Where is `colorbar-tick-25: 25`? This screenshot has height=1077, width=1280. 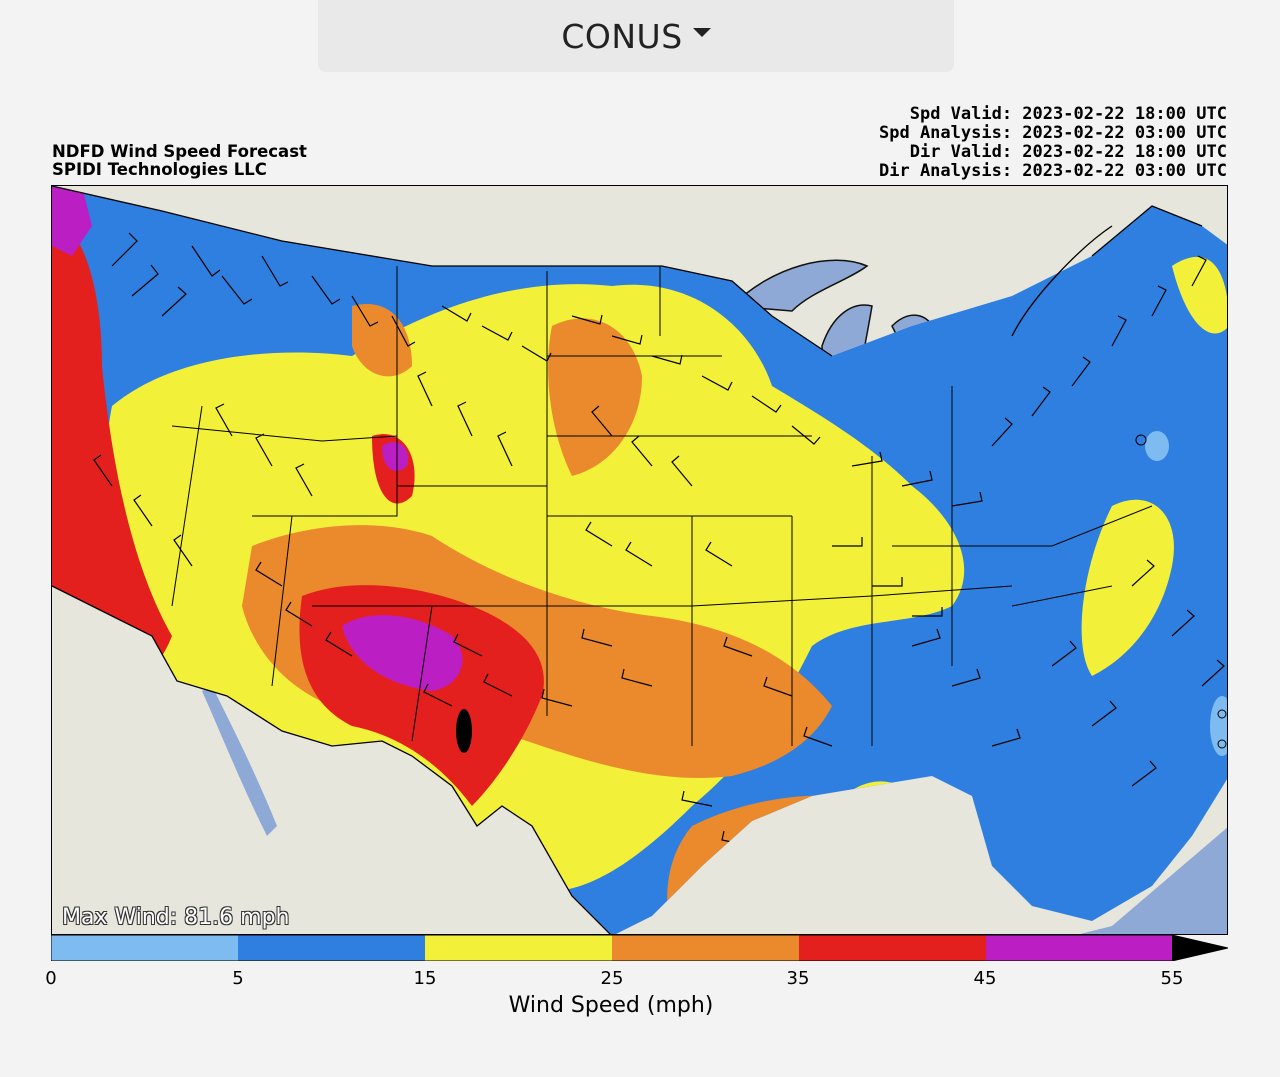 colorbar-tick-25: 25 is located at coordinates (612, 978).